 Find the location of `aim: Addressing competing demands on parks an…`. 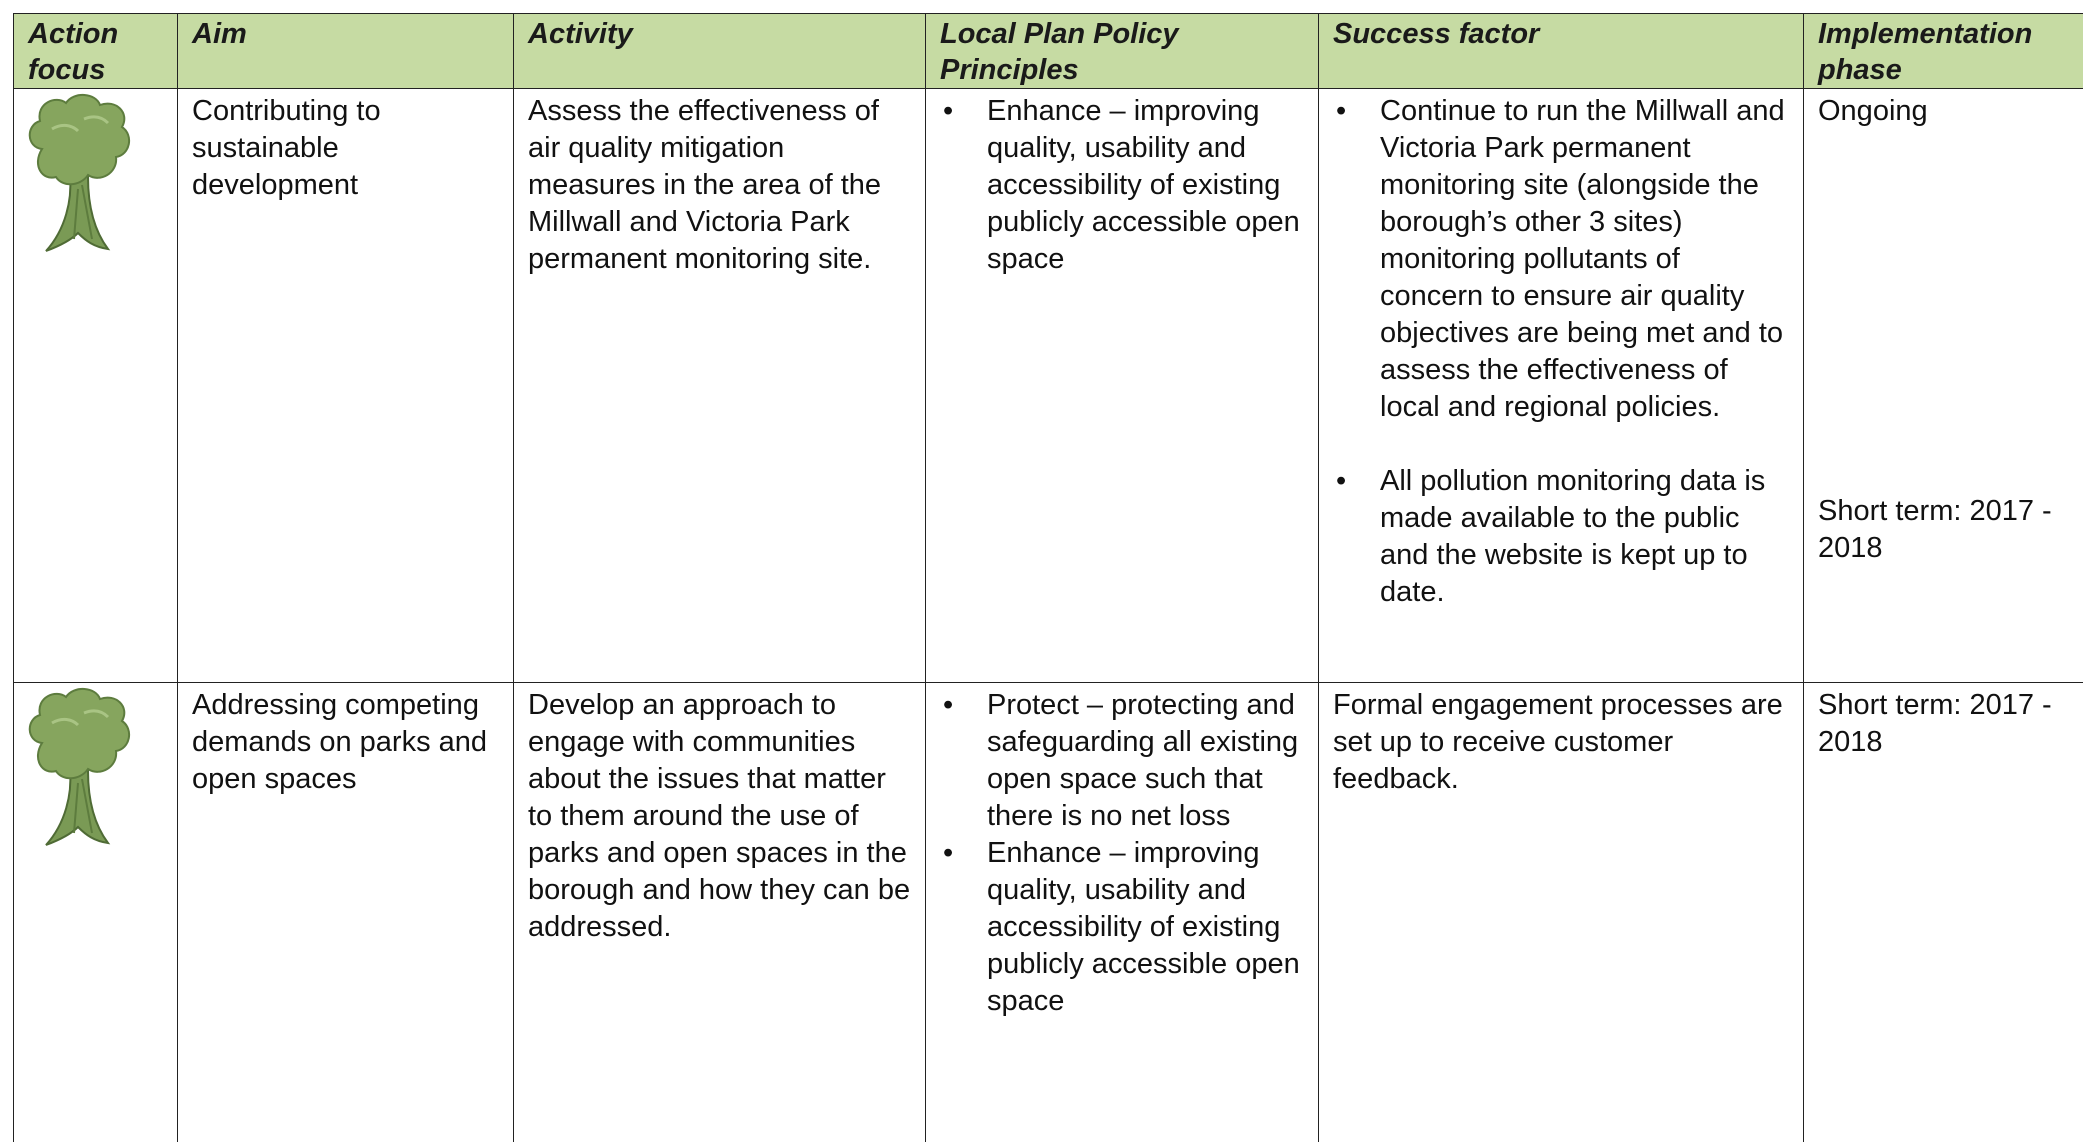

aim: Addressing competing demands on parks an… is located at coordinates (345, 912).